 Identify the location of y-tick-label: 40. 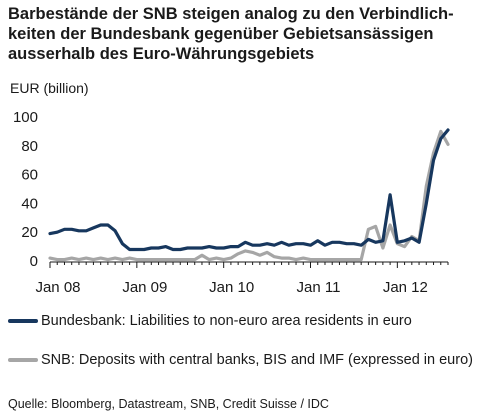
(29, 203).